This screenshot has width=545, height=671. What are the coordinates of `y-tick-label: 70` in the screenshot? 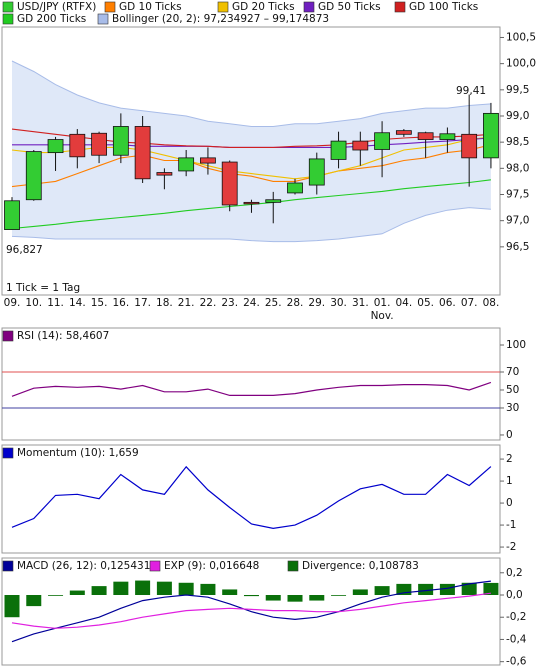 It's located at (512, 372).